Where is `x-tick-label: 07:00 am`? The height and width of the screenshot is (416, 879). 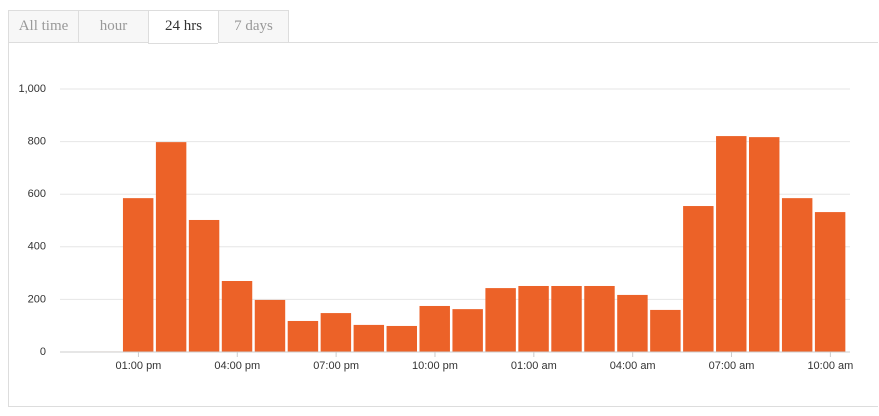
x-tick-label: 07:00 am is located at coordinates (732, 366).